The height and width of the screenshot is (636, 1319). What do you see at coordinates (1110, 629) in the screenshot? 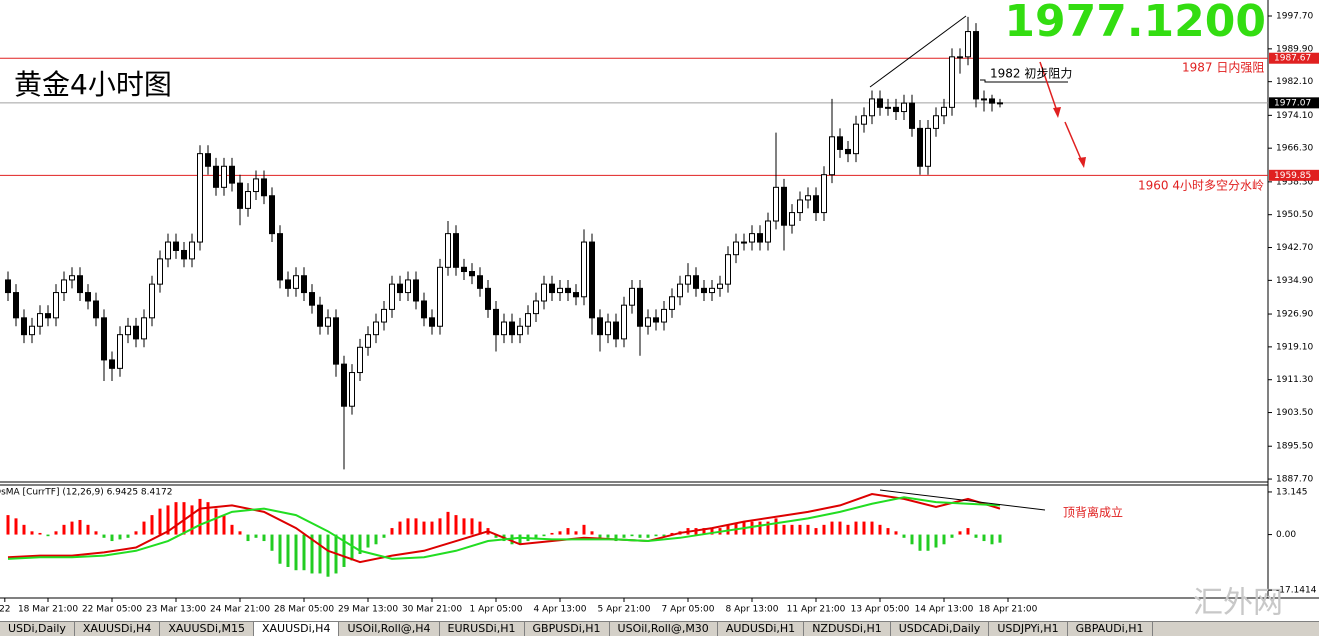
I see `chart-tab: GBPAUDi,H1` at bounding box center [1110, 629].